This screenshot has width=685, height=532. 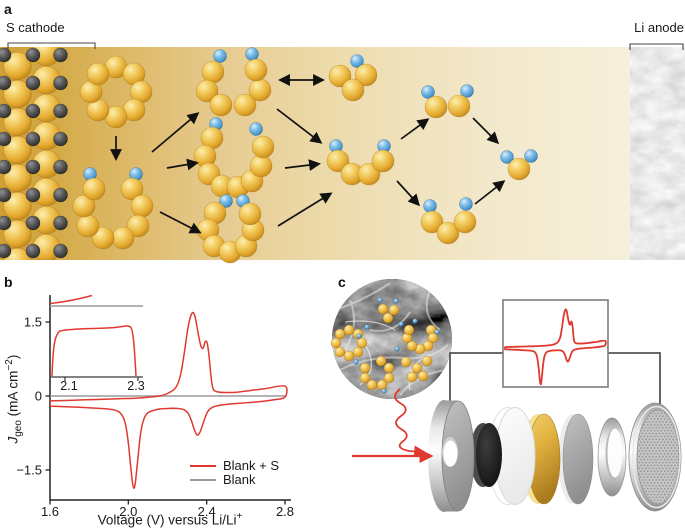 What do you see at coordinates (167, 520) in the screenshot?
I see `x-axis-label-main: Voltage (V) versus Li/Li` at bounding box center [167, 520].